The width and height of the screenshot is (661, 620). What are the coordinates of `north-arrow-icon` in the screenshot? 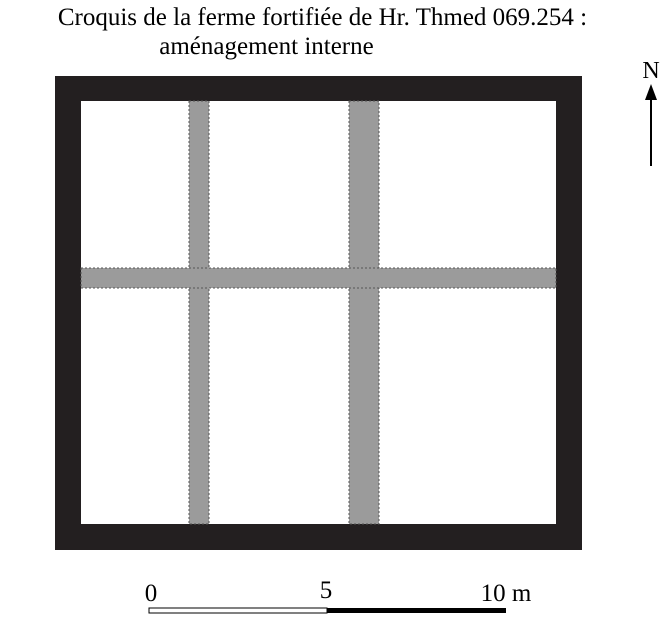 It's located at (651, 92).